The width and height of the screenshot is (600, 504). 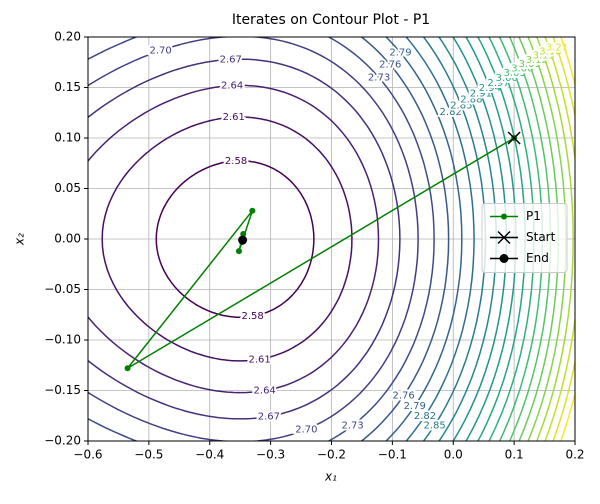 What do you see at coordinates (530, 64) in the screenshot?
I see `contour-label: 3.09` at bounding box center [530, 64].